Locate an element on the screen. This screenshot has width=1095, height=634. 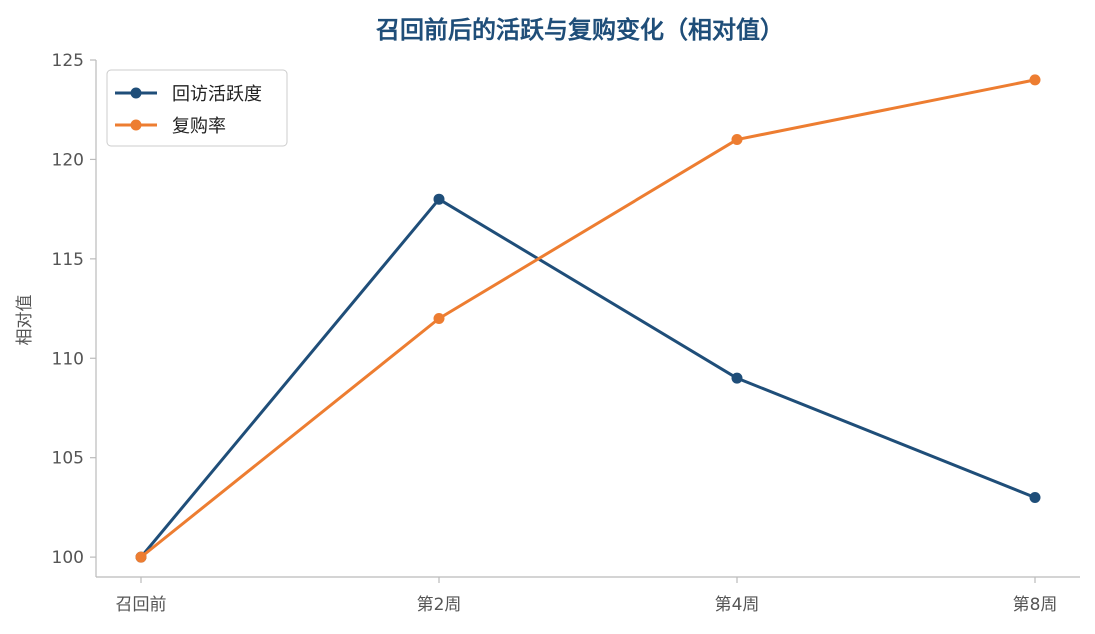
x-tick-label: 第4周 is located at coordinates (737, 605).